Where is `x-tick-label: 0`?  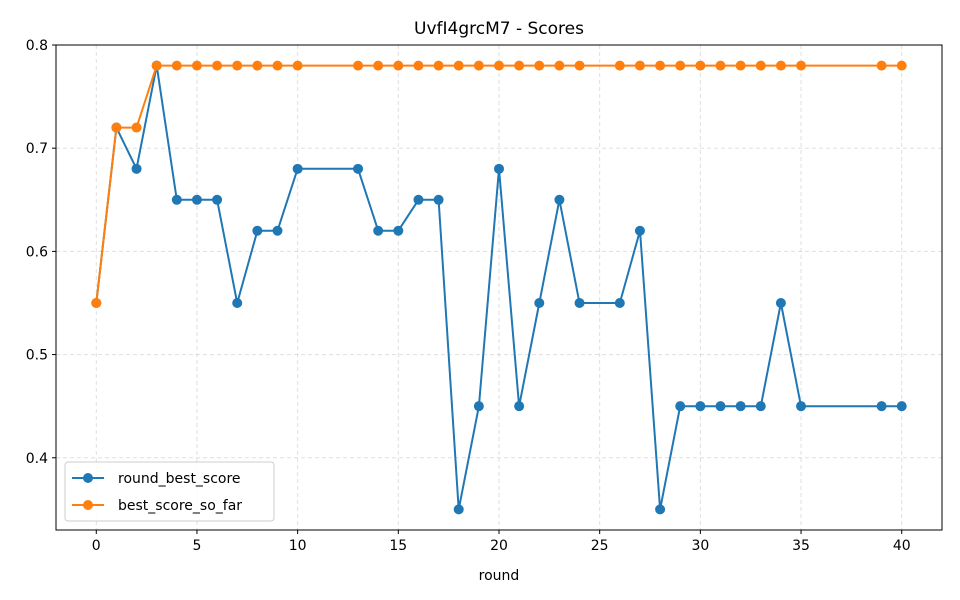
x-tick-label: 0 is located at coordinates (96, 546).